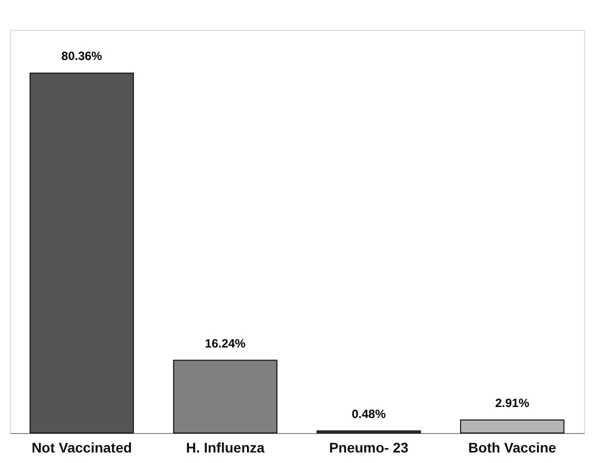  Describe the element at coordinates (512, 403) in the screenshot. I see `data-label: 2.91%` at that location.